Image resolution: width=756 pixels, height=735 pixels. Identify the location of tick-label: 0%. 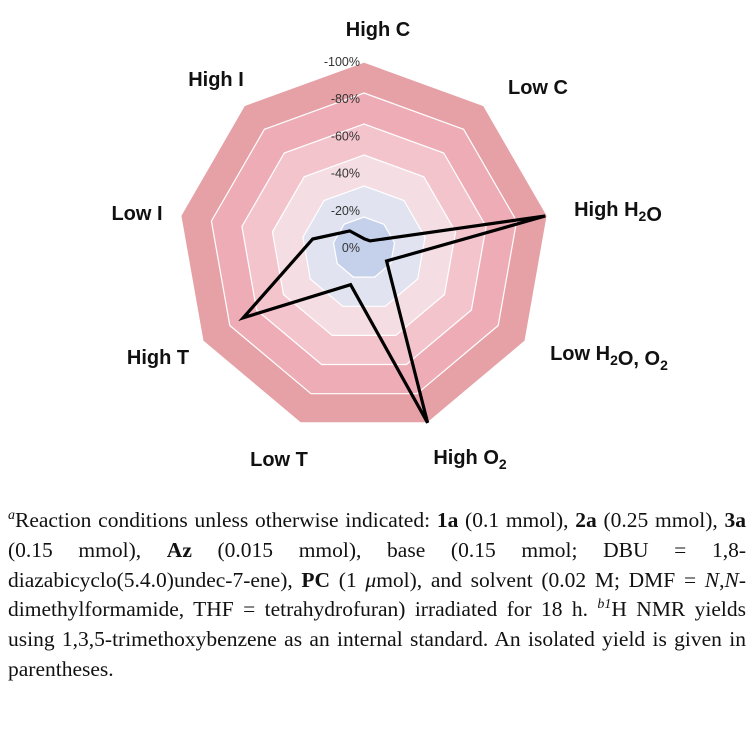
(351, 248).